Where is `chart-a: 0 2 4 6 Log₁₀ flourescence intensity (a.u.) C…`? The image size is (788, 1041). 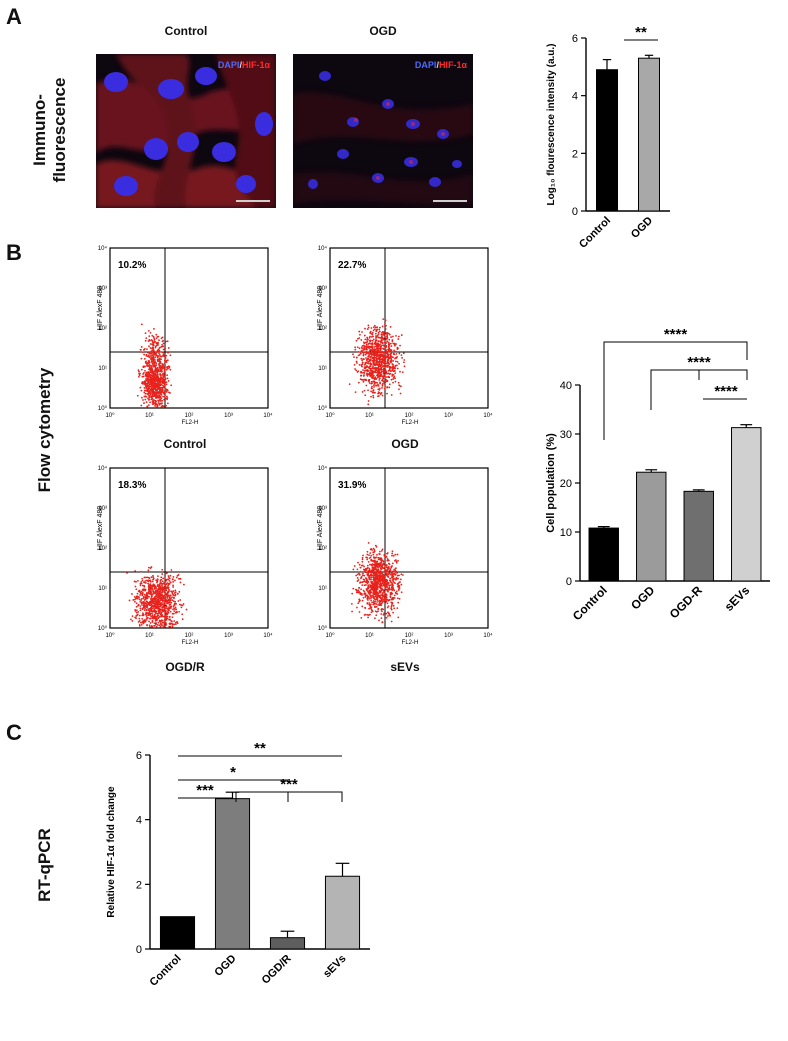 chart-a: 0 2 4 6 Log₁₀ flourescence intensity (a.u.) C… is located at coordinates (608, 137).